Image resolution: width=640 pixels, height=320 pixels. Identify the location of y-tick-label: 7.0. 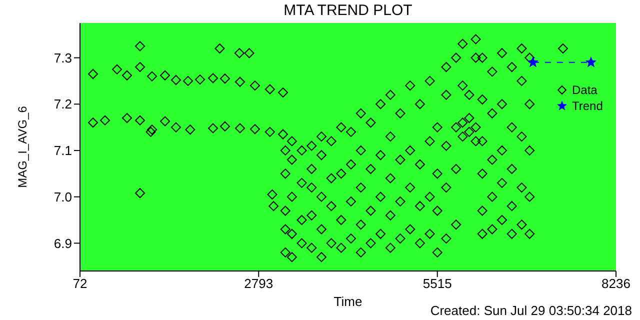
(63, 196).